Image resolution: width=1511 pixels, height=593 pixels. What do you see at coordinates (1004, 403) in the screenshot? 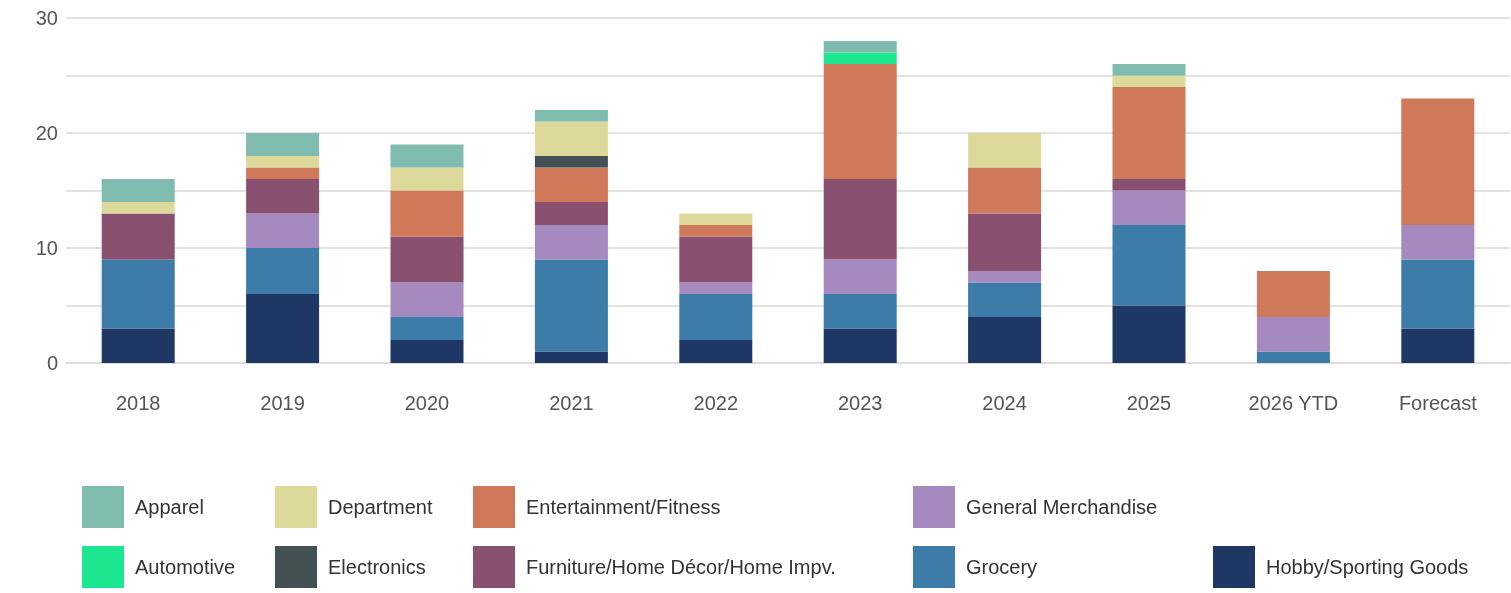
I see `x-tick-label: 2024` at bounding box center [1004, 403].